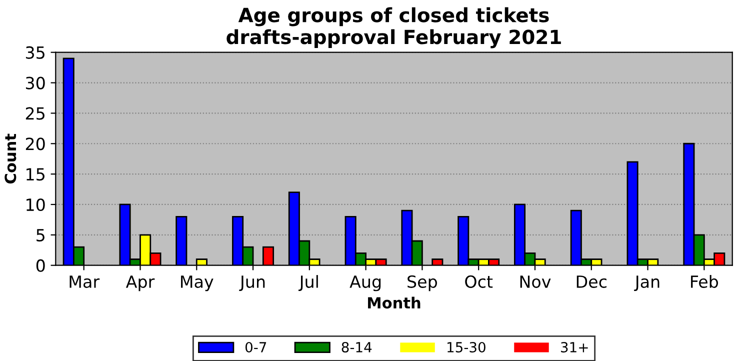  Describe the element at coordinates (647, 284) in the screenshot. I see `x-tick-label: Jan` at that location.